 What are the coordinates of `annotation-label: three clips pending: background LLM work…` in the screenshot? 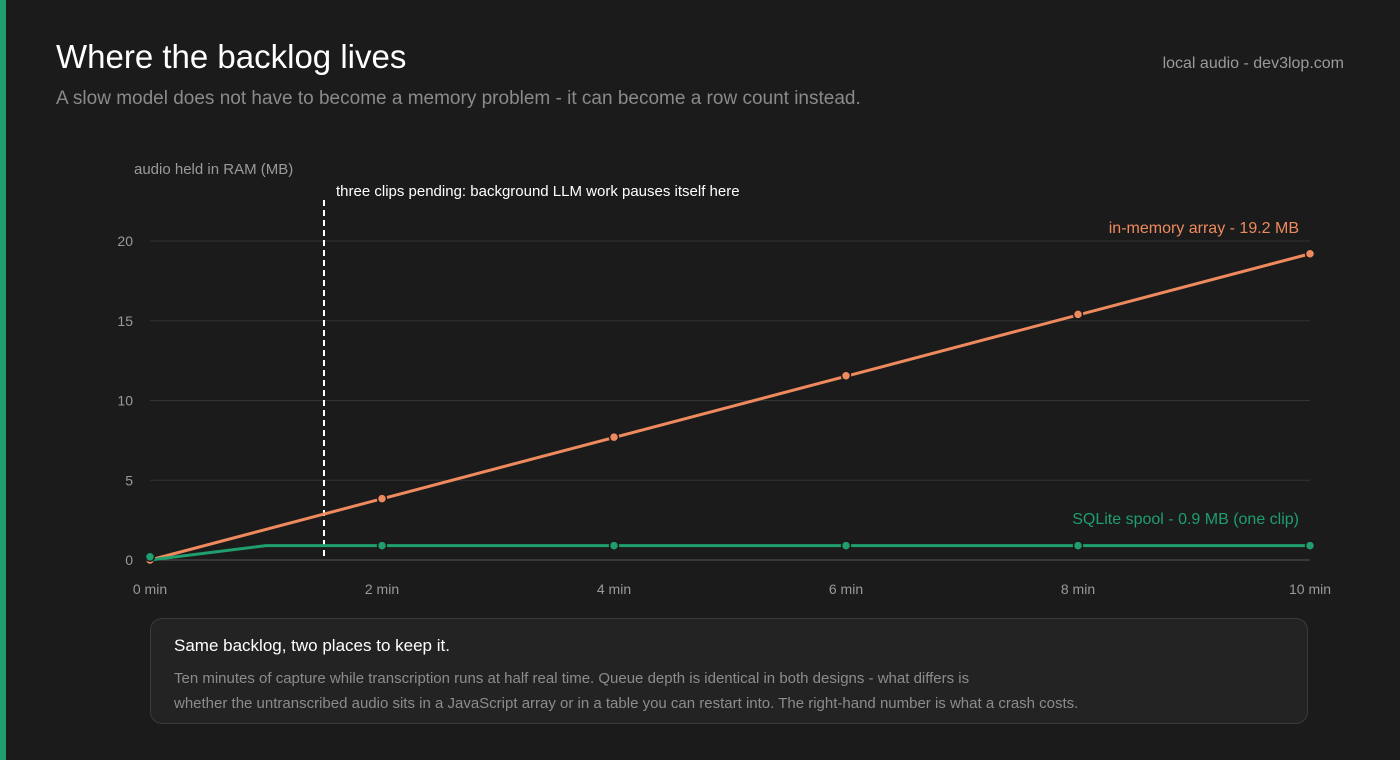 It's located at (538, 191).